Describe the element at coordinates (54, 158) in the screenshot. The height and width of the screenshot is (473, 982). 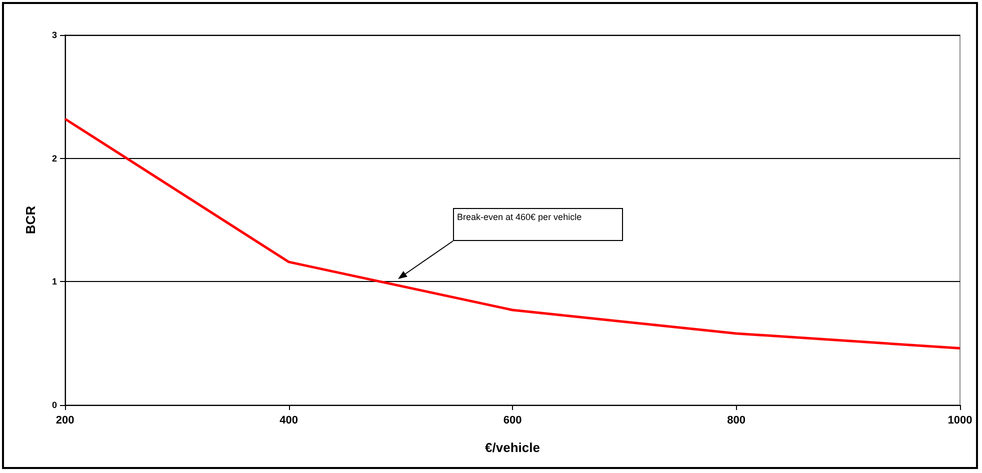
I see `y-tick-label: 2` at that location.